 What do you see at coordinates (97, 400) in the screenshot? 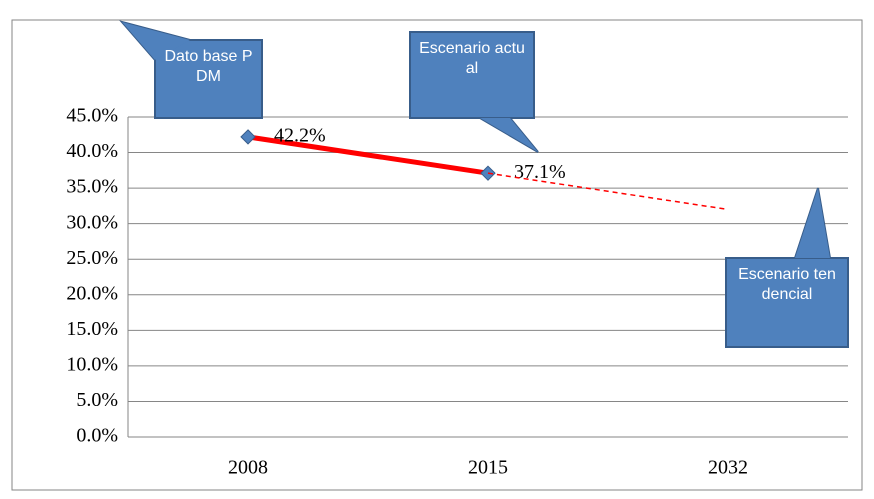
I see `y-tick-label: 5.0%` at bounding box center [97, 400].